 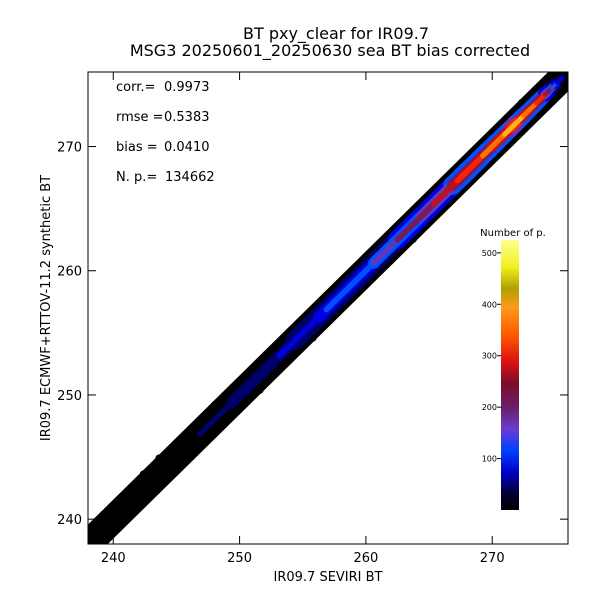 I want to click on colorbar-tick-label: 200, so click(x=489, y=407).